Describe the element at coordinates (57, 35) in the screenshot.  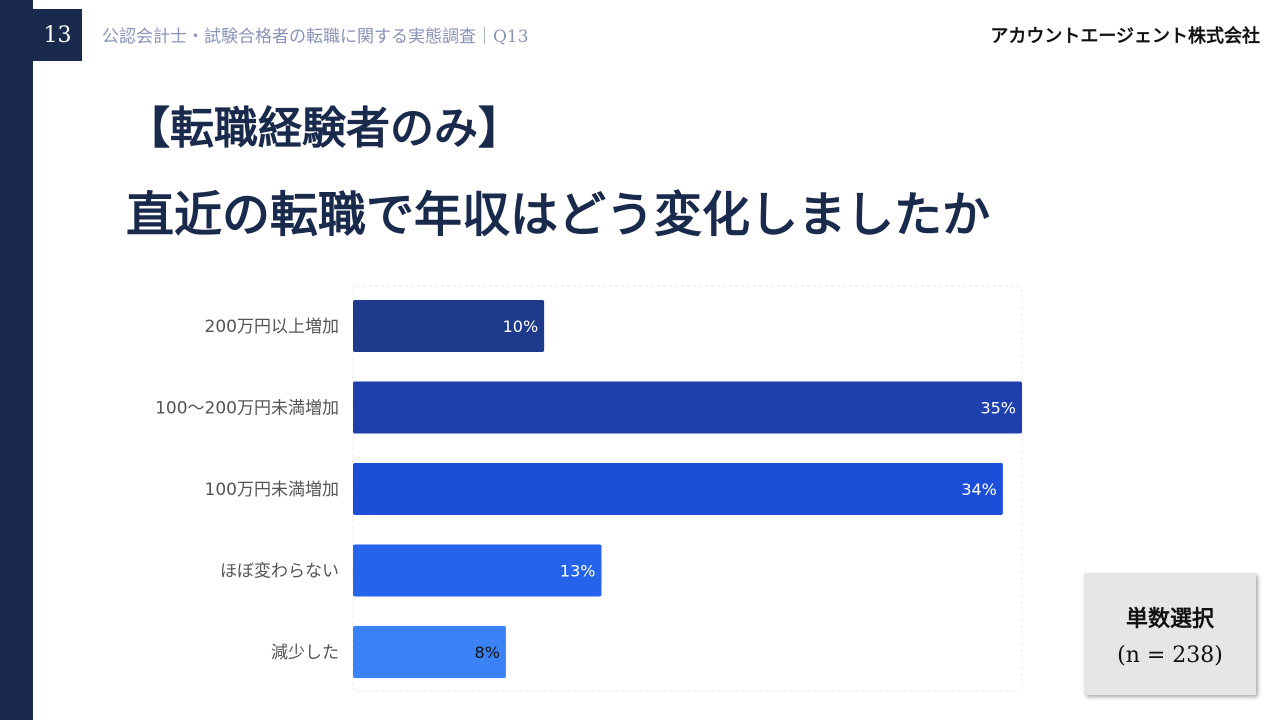
I see `page-number: 13` at that location.